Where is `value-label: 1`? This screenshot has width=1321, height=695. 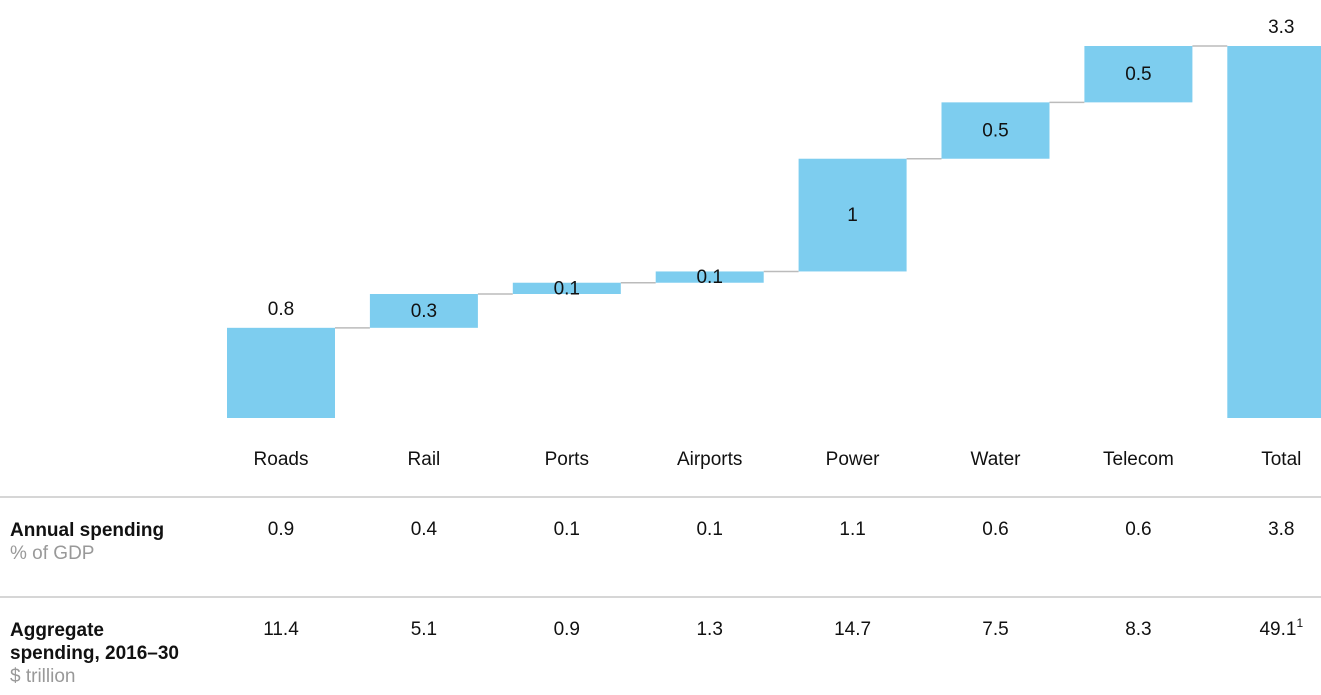 value-label: 1 is located at coordinates (852, 215).